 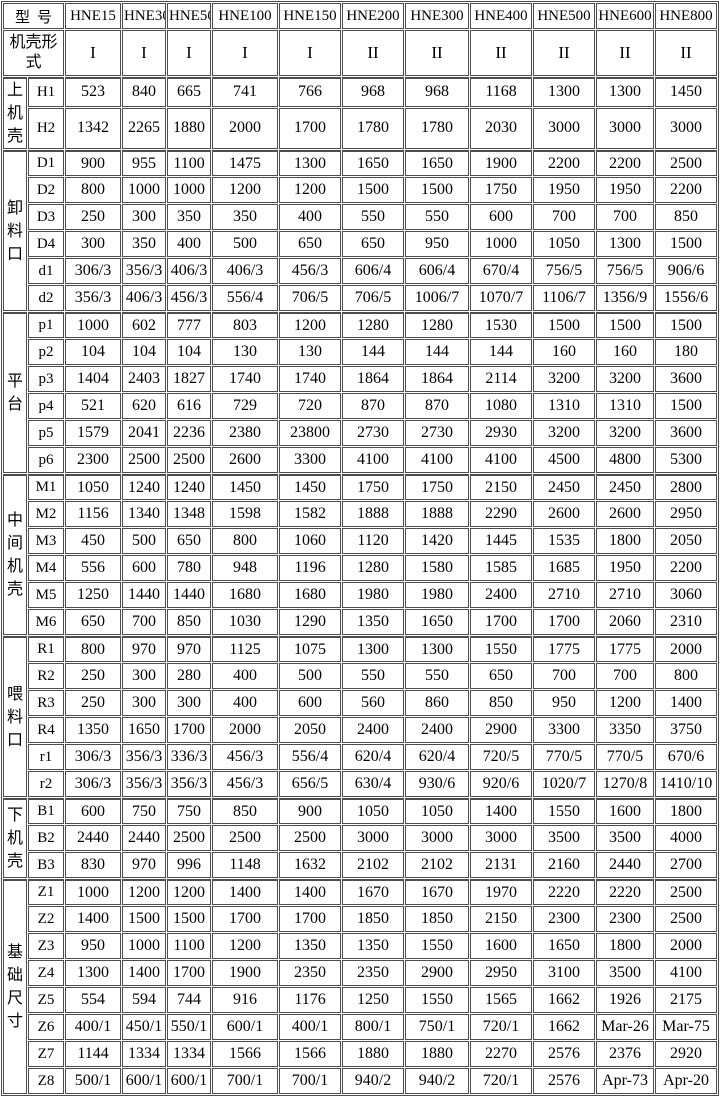 I want to click on value-cell: 900, so click(x=310, y=811).